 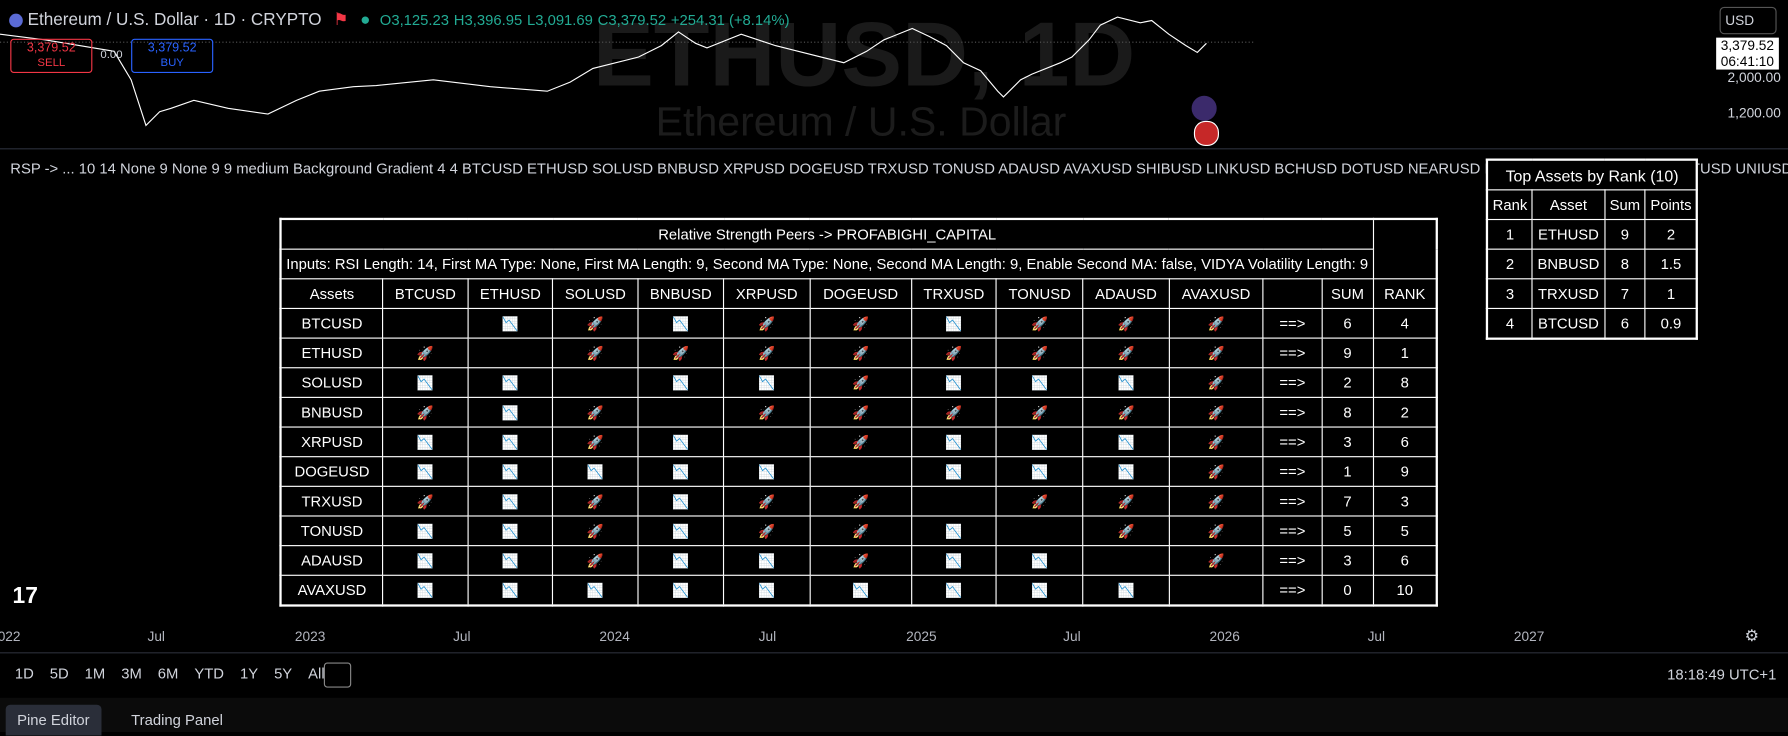 I want to click on countdown: 06:41:10, so click(x=1747, y=61).